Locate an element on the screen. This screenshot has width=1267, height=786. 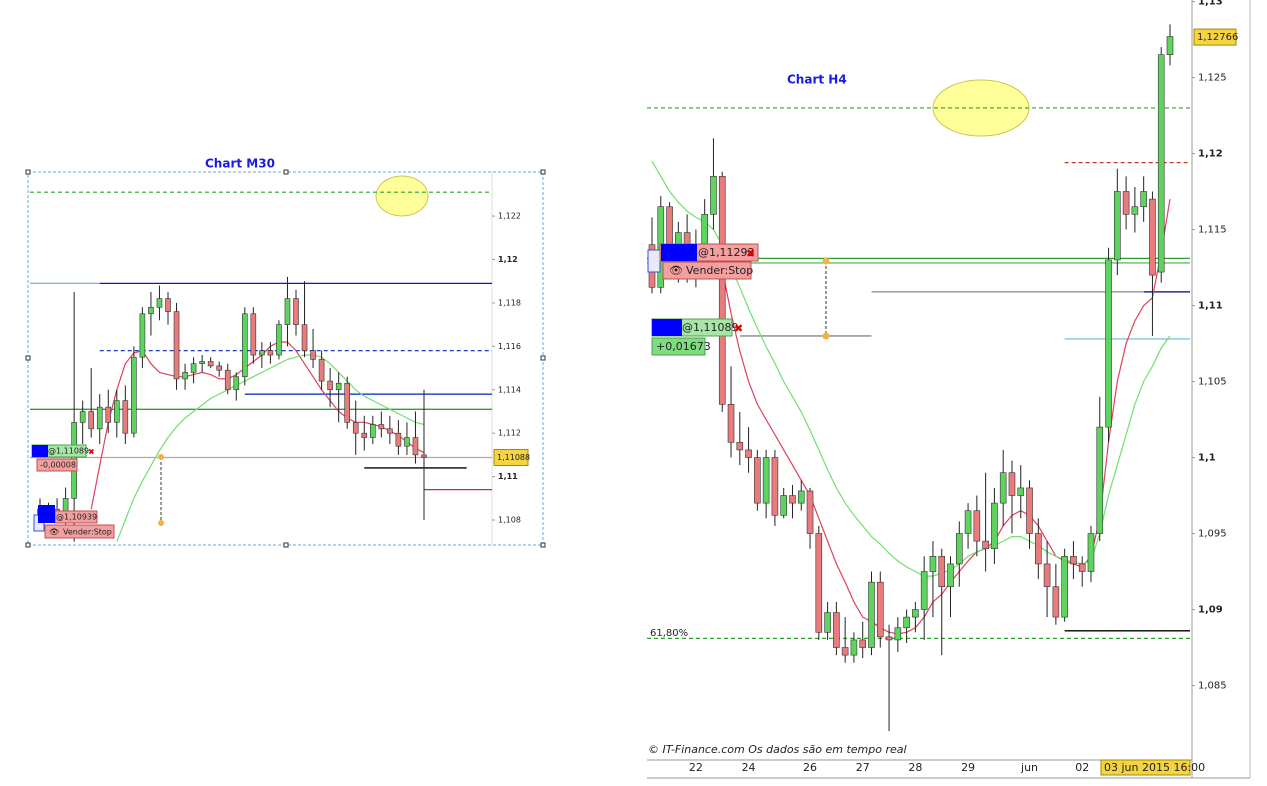
y-tick-label: 1,118 is located at coordinates (509, 302).